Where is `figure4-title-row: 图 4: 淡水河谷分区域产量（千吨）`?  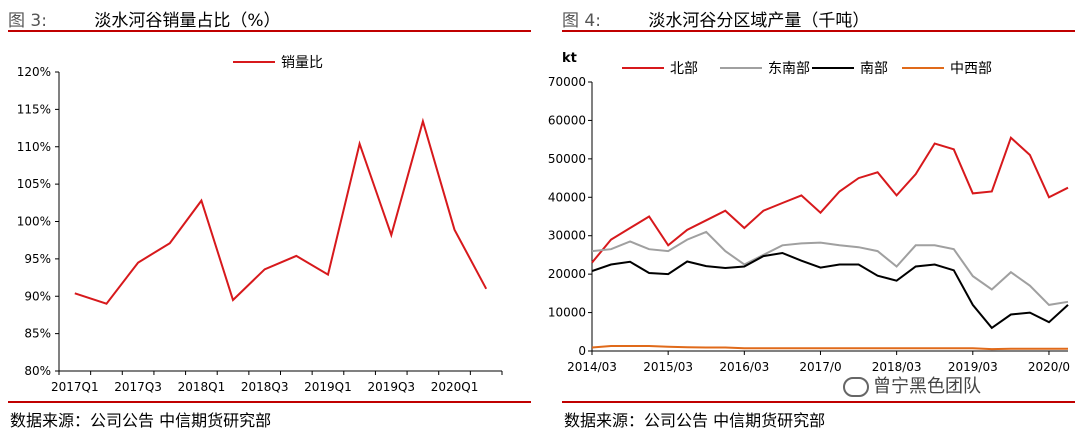 figure4-title-row: 图 4: 淡水河谷分区域产量（千吨） is located at coordinates (715, 18).